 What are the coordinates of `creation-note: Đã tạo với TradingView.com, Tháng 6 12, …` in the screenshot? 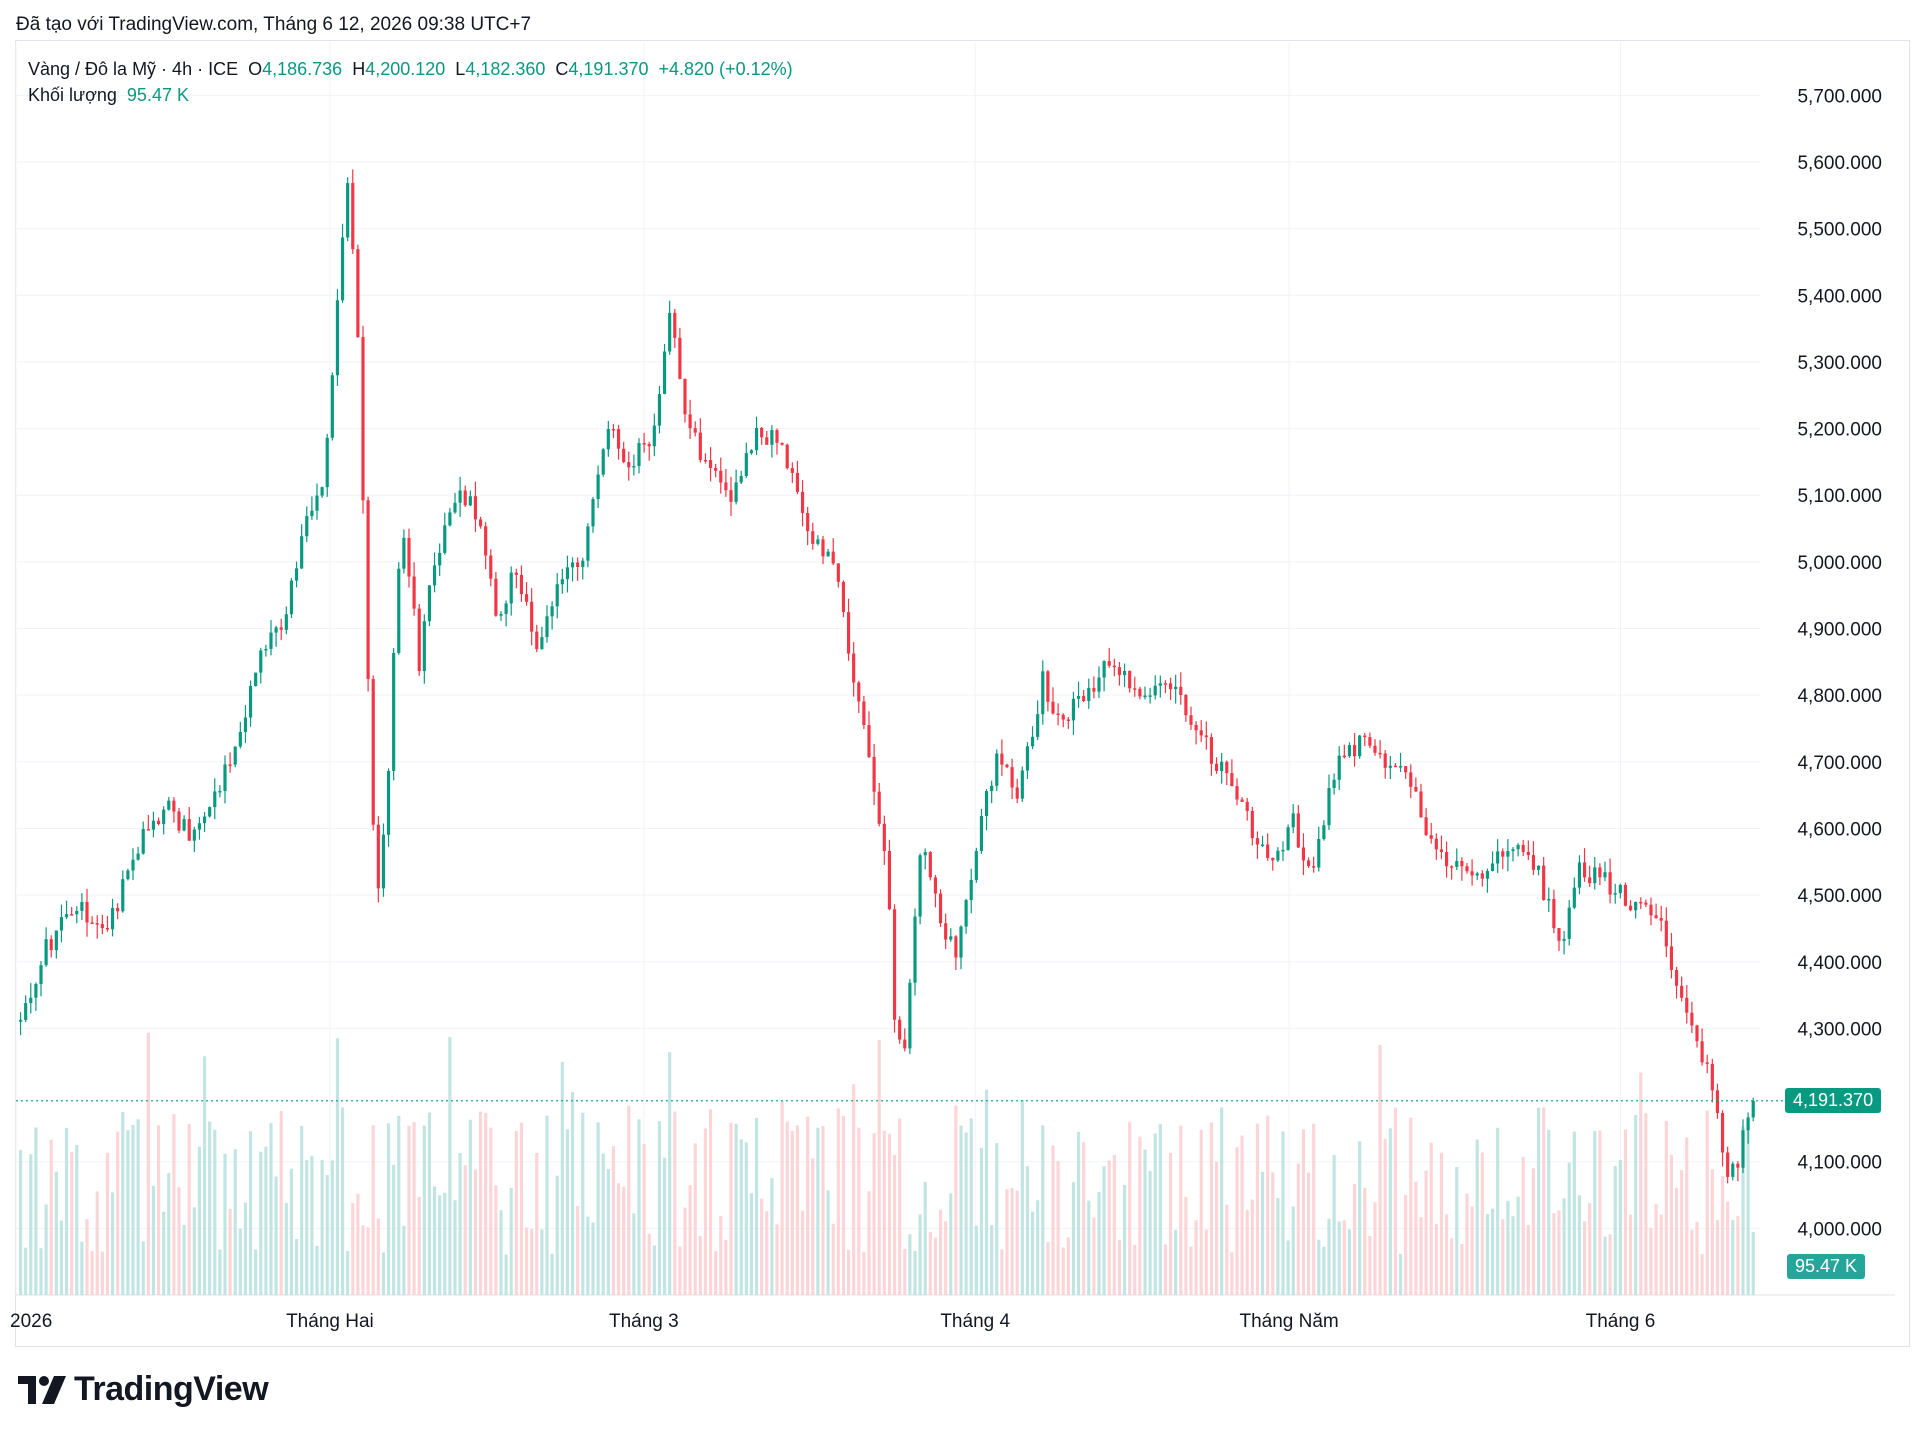 It's located at (274, 24).